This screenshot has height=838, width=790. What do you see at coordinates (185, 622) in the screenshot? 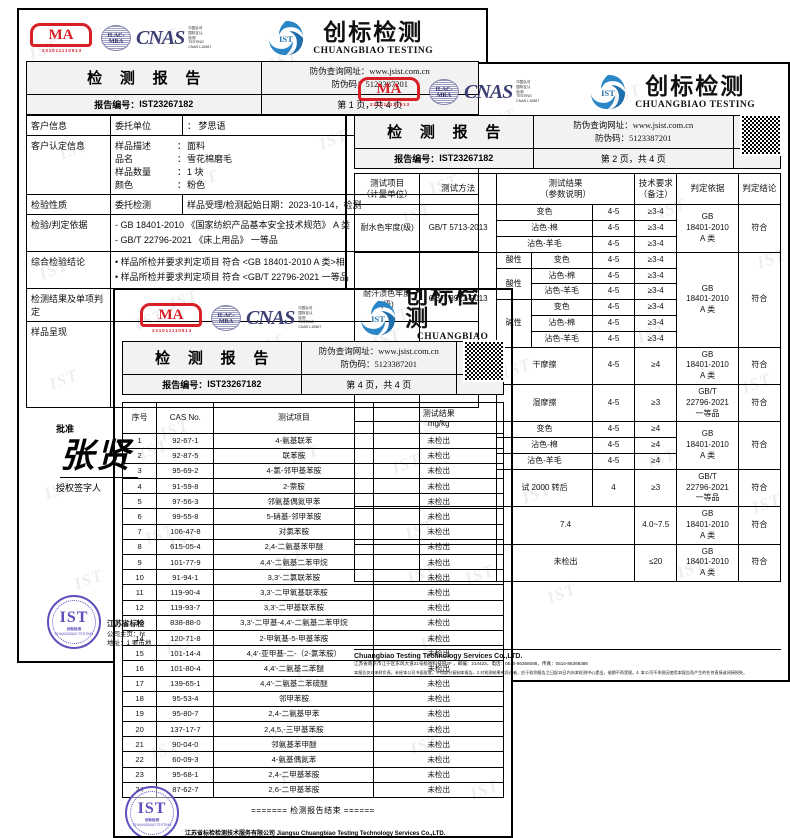
I see `cell-cas: 838-88-0` at bounding box center [185, 622].